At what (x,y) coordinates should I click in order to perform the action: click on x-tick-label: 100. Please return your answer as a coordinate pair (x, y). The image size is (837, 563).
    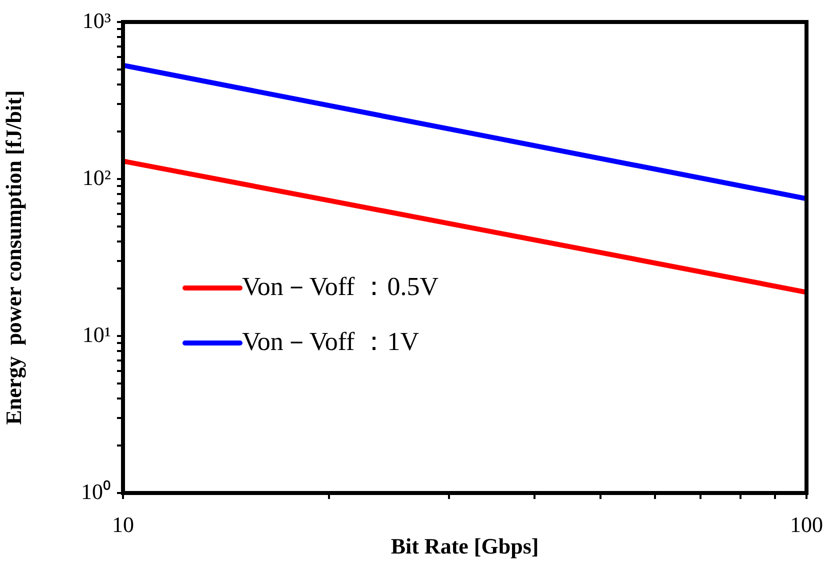
    Looking at the image, I should click on (806, 524).